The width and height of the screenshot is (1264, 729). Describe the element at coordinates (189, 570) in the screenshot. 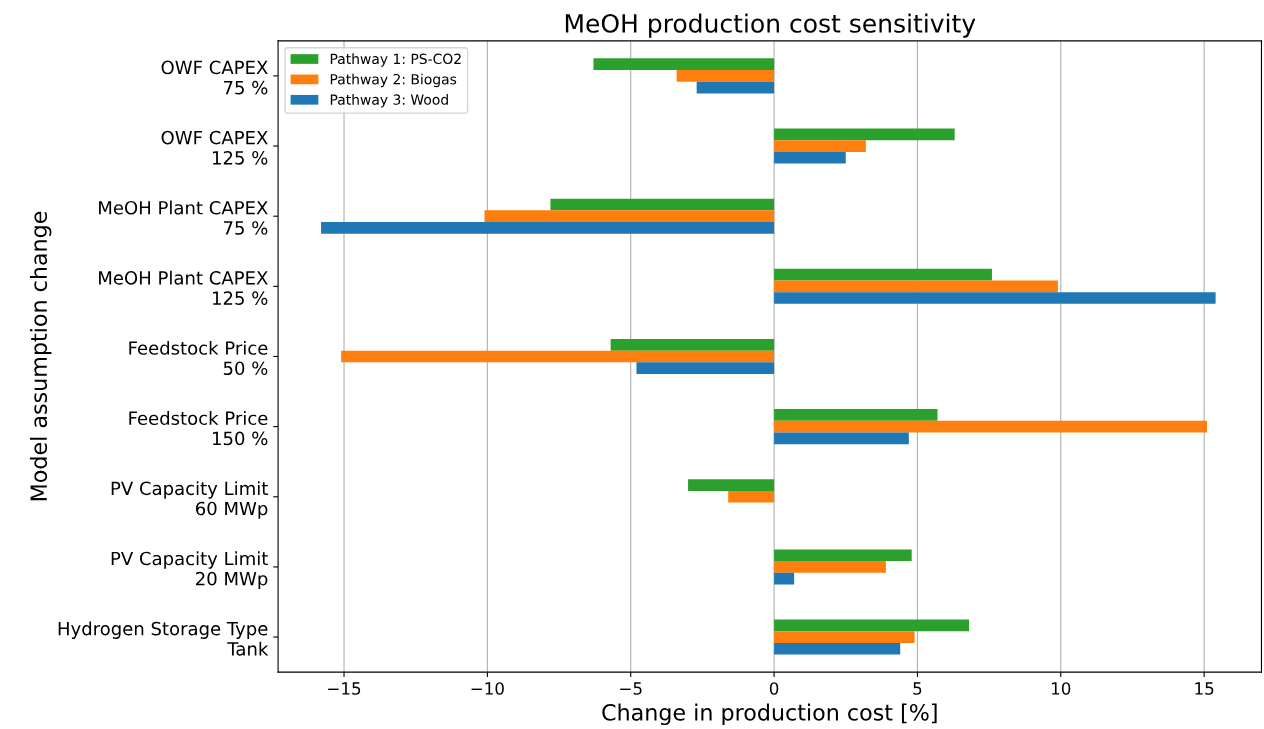

I see `y-tick-label: PV Capacity Limit 20 MWp` at that location.